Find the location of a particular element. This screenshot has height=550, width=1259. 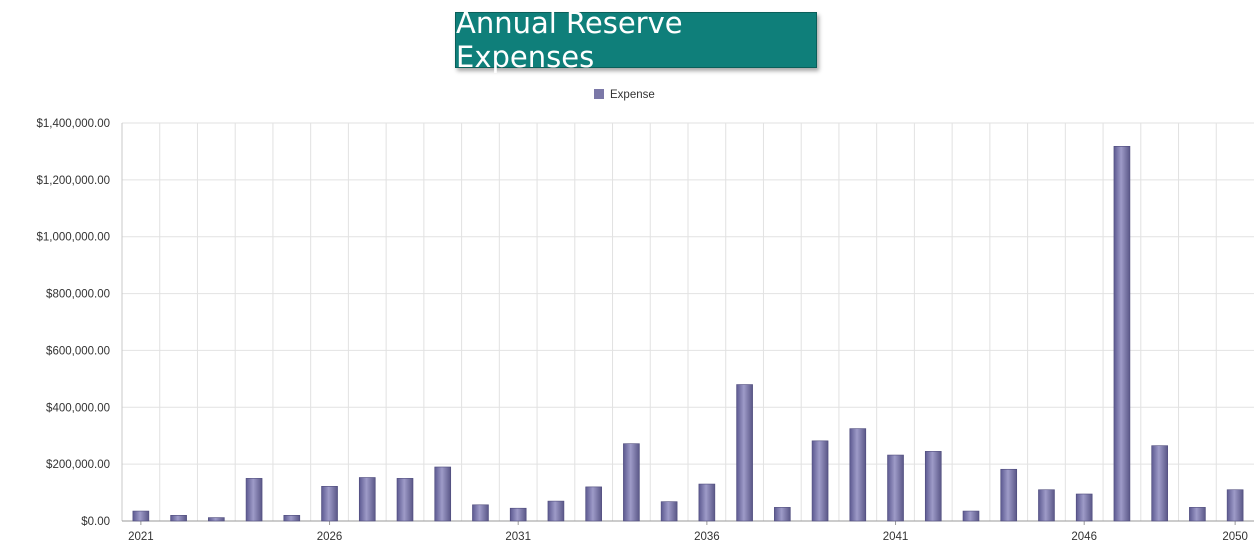

x-tick-label: 2026 is located at coordinates (330, 537).